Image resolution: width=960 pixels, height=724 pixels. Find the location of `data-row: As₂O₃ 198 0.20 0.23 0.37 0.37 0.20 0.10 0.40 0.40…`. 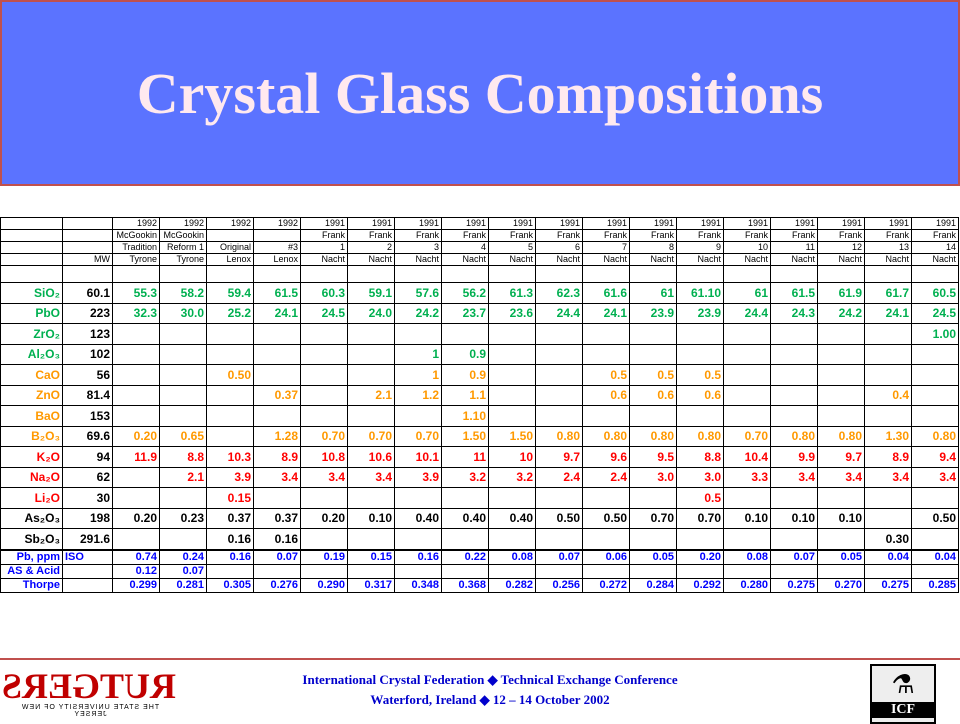

data-row: As₂O₃ 198 0.20 0.23 0.37 0.37 0.20 0.10 0.40 0.40… is located at coordinates (479, 518).